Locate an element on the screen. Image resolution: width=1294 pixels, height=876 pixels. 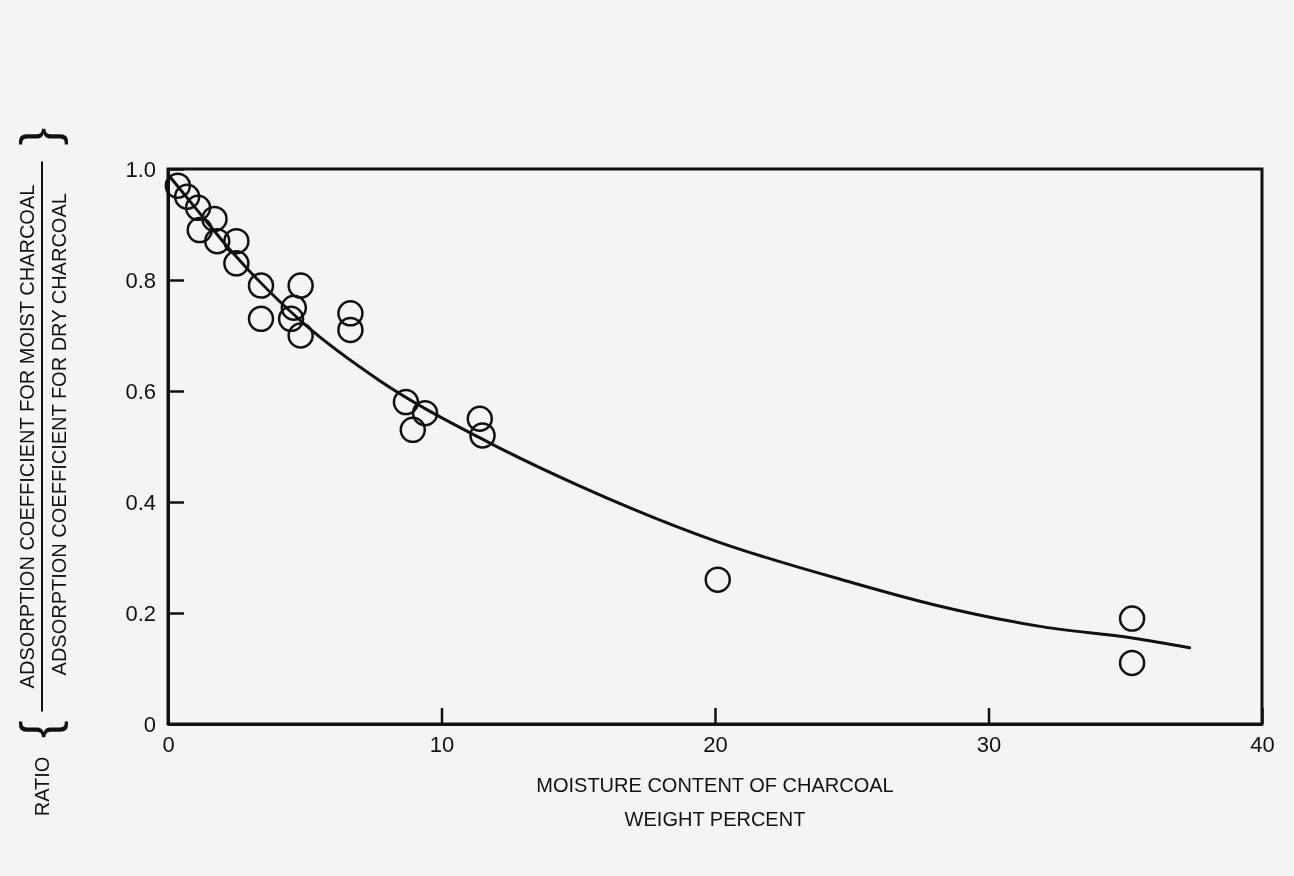
x-tick-label: 30 is located at coordinates (989, 744).